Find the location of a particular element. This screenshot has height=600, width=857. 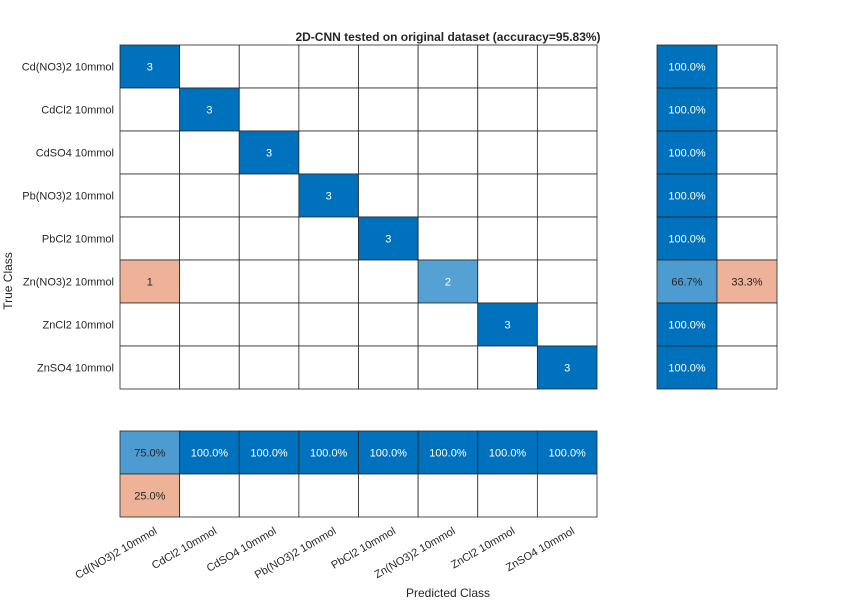

y-axis-label: True Class is located at coordinates (8, 281).